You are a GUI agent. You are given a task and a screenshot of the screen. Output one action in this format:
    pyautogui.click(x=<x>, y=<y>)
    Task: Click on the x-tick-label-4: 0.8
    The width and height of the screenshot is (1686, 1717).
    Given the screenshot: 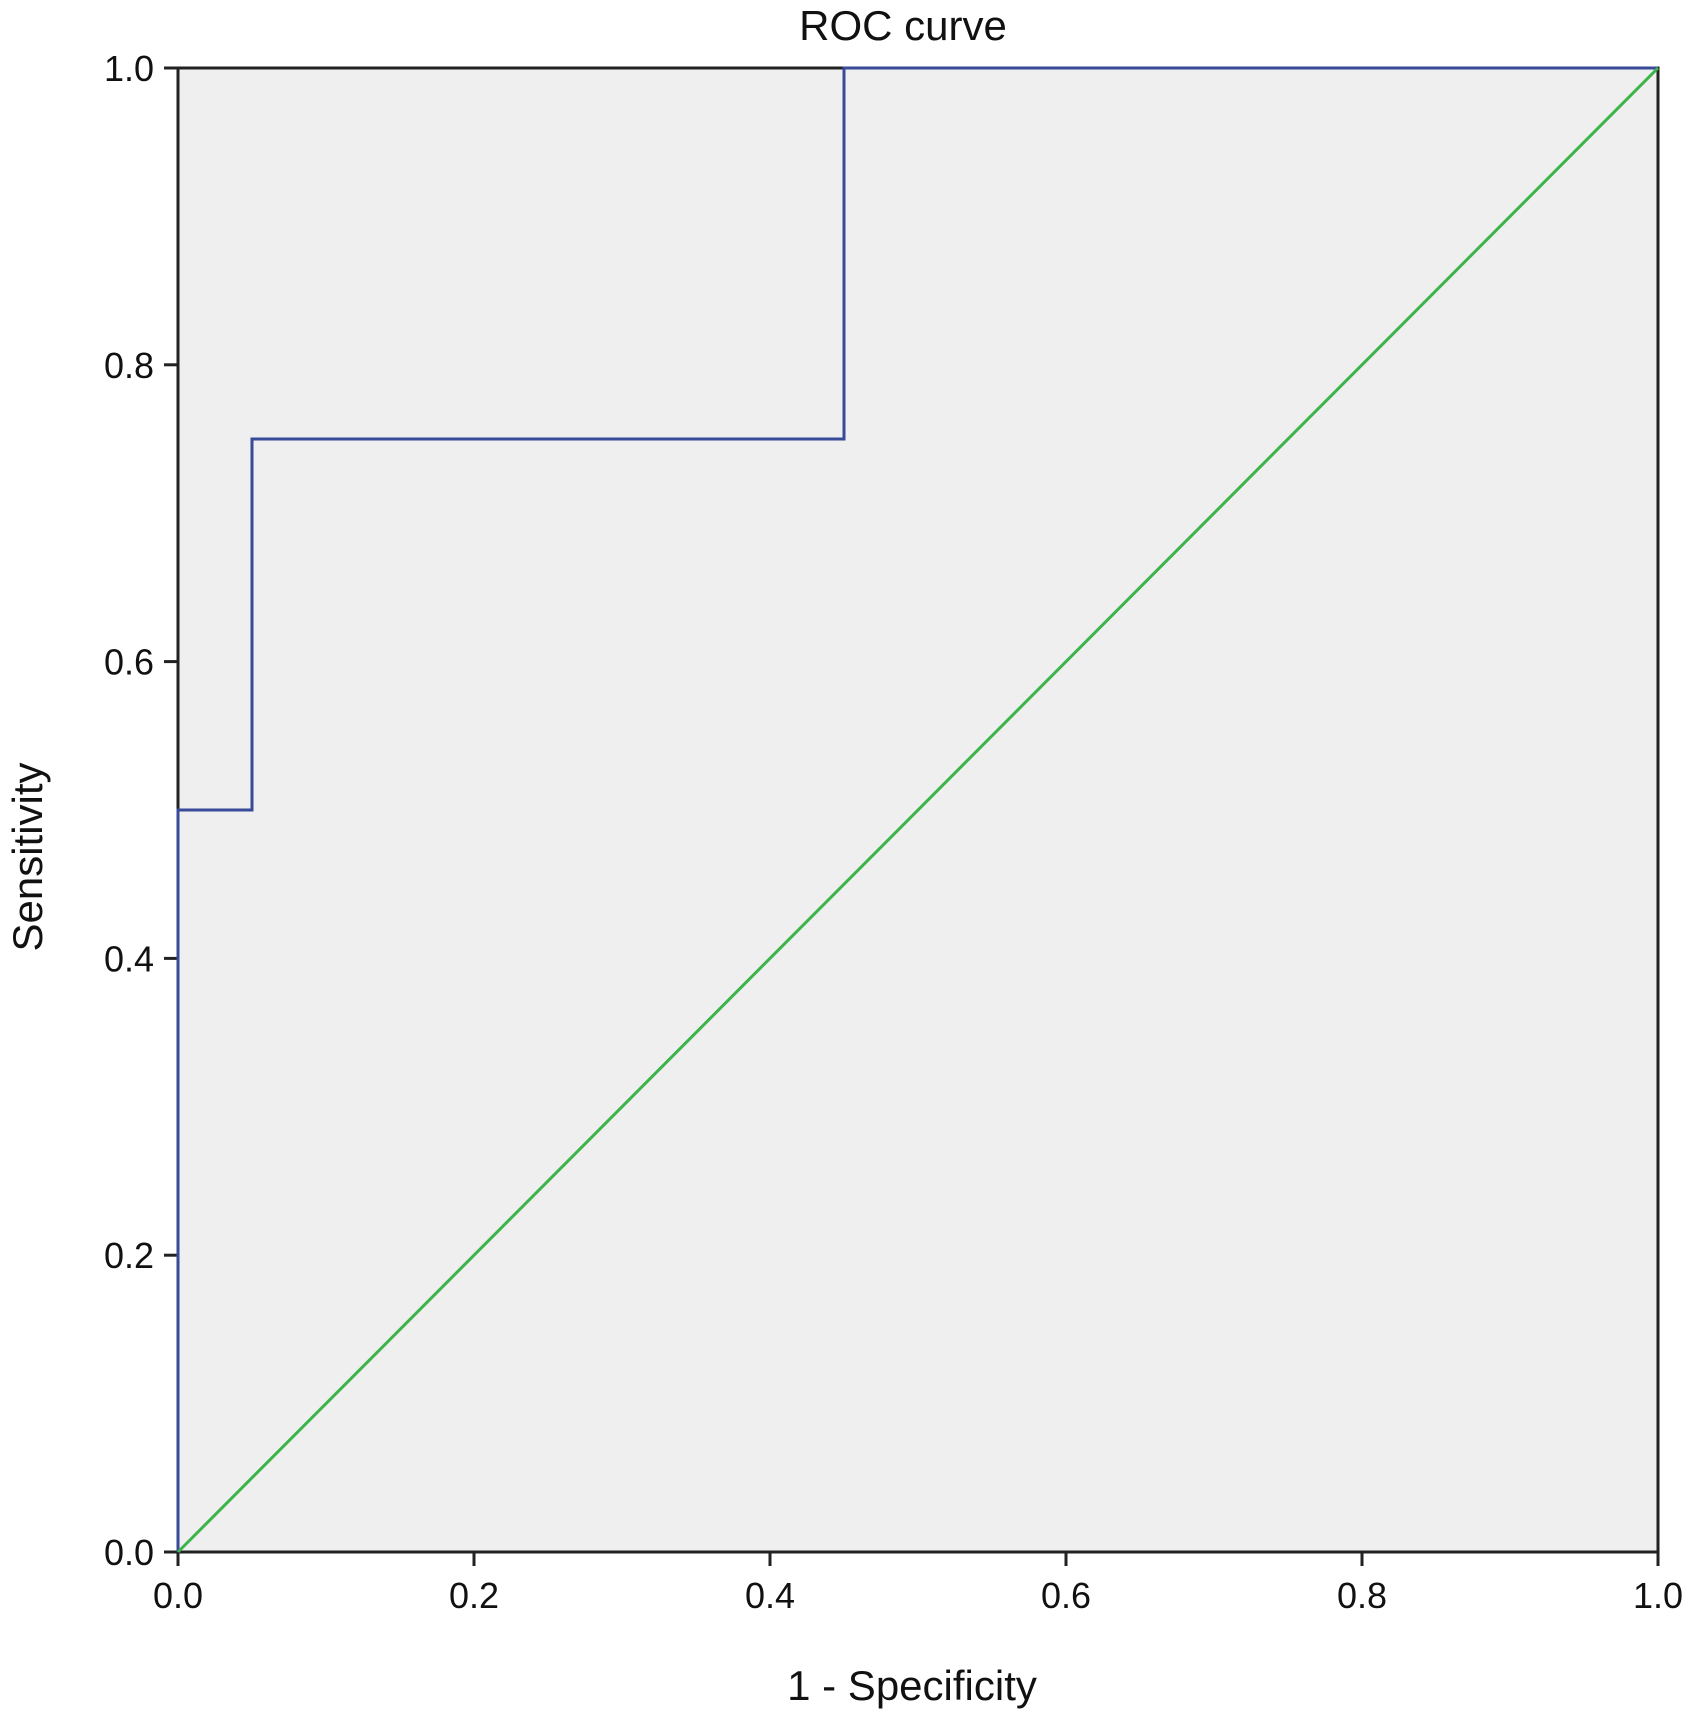 What is the action you would take?
    pyautogui.click(x=1362, y=1595)
    